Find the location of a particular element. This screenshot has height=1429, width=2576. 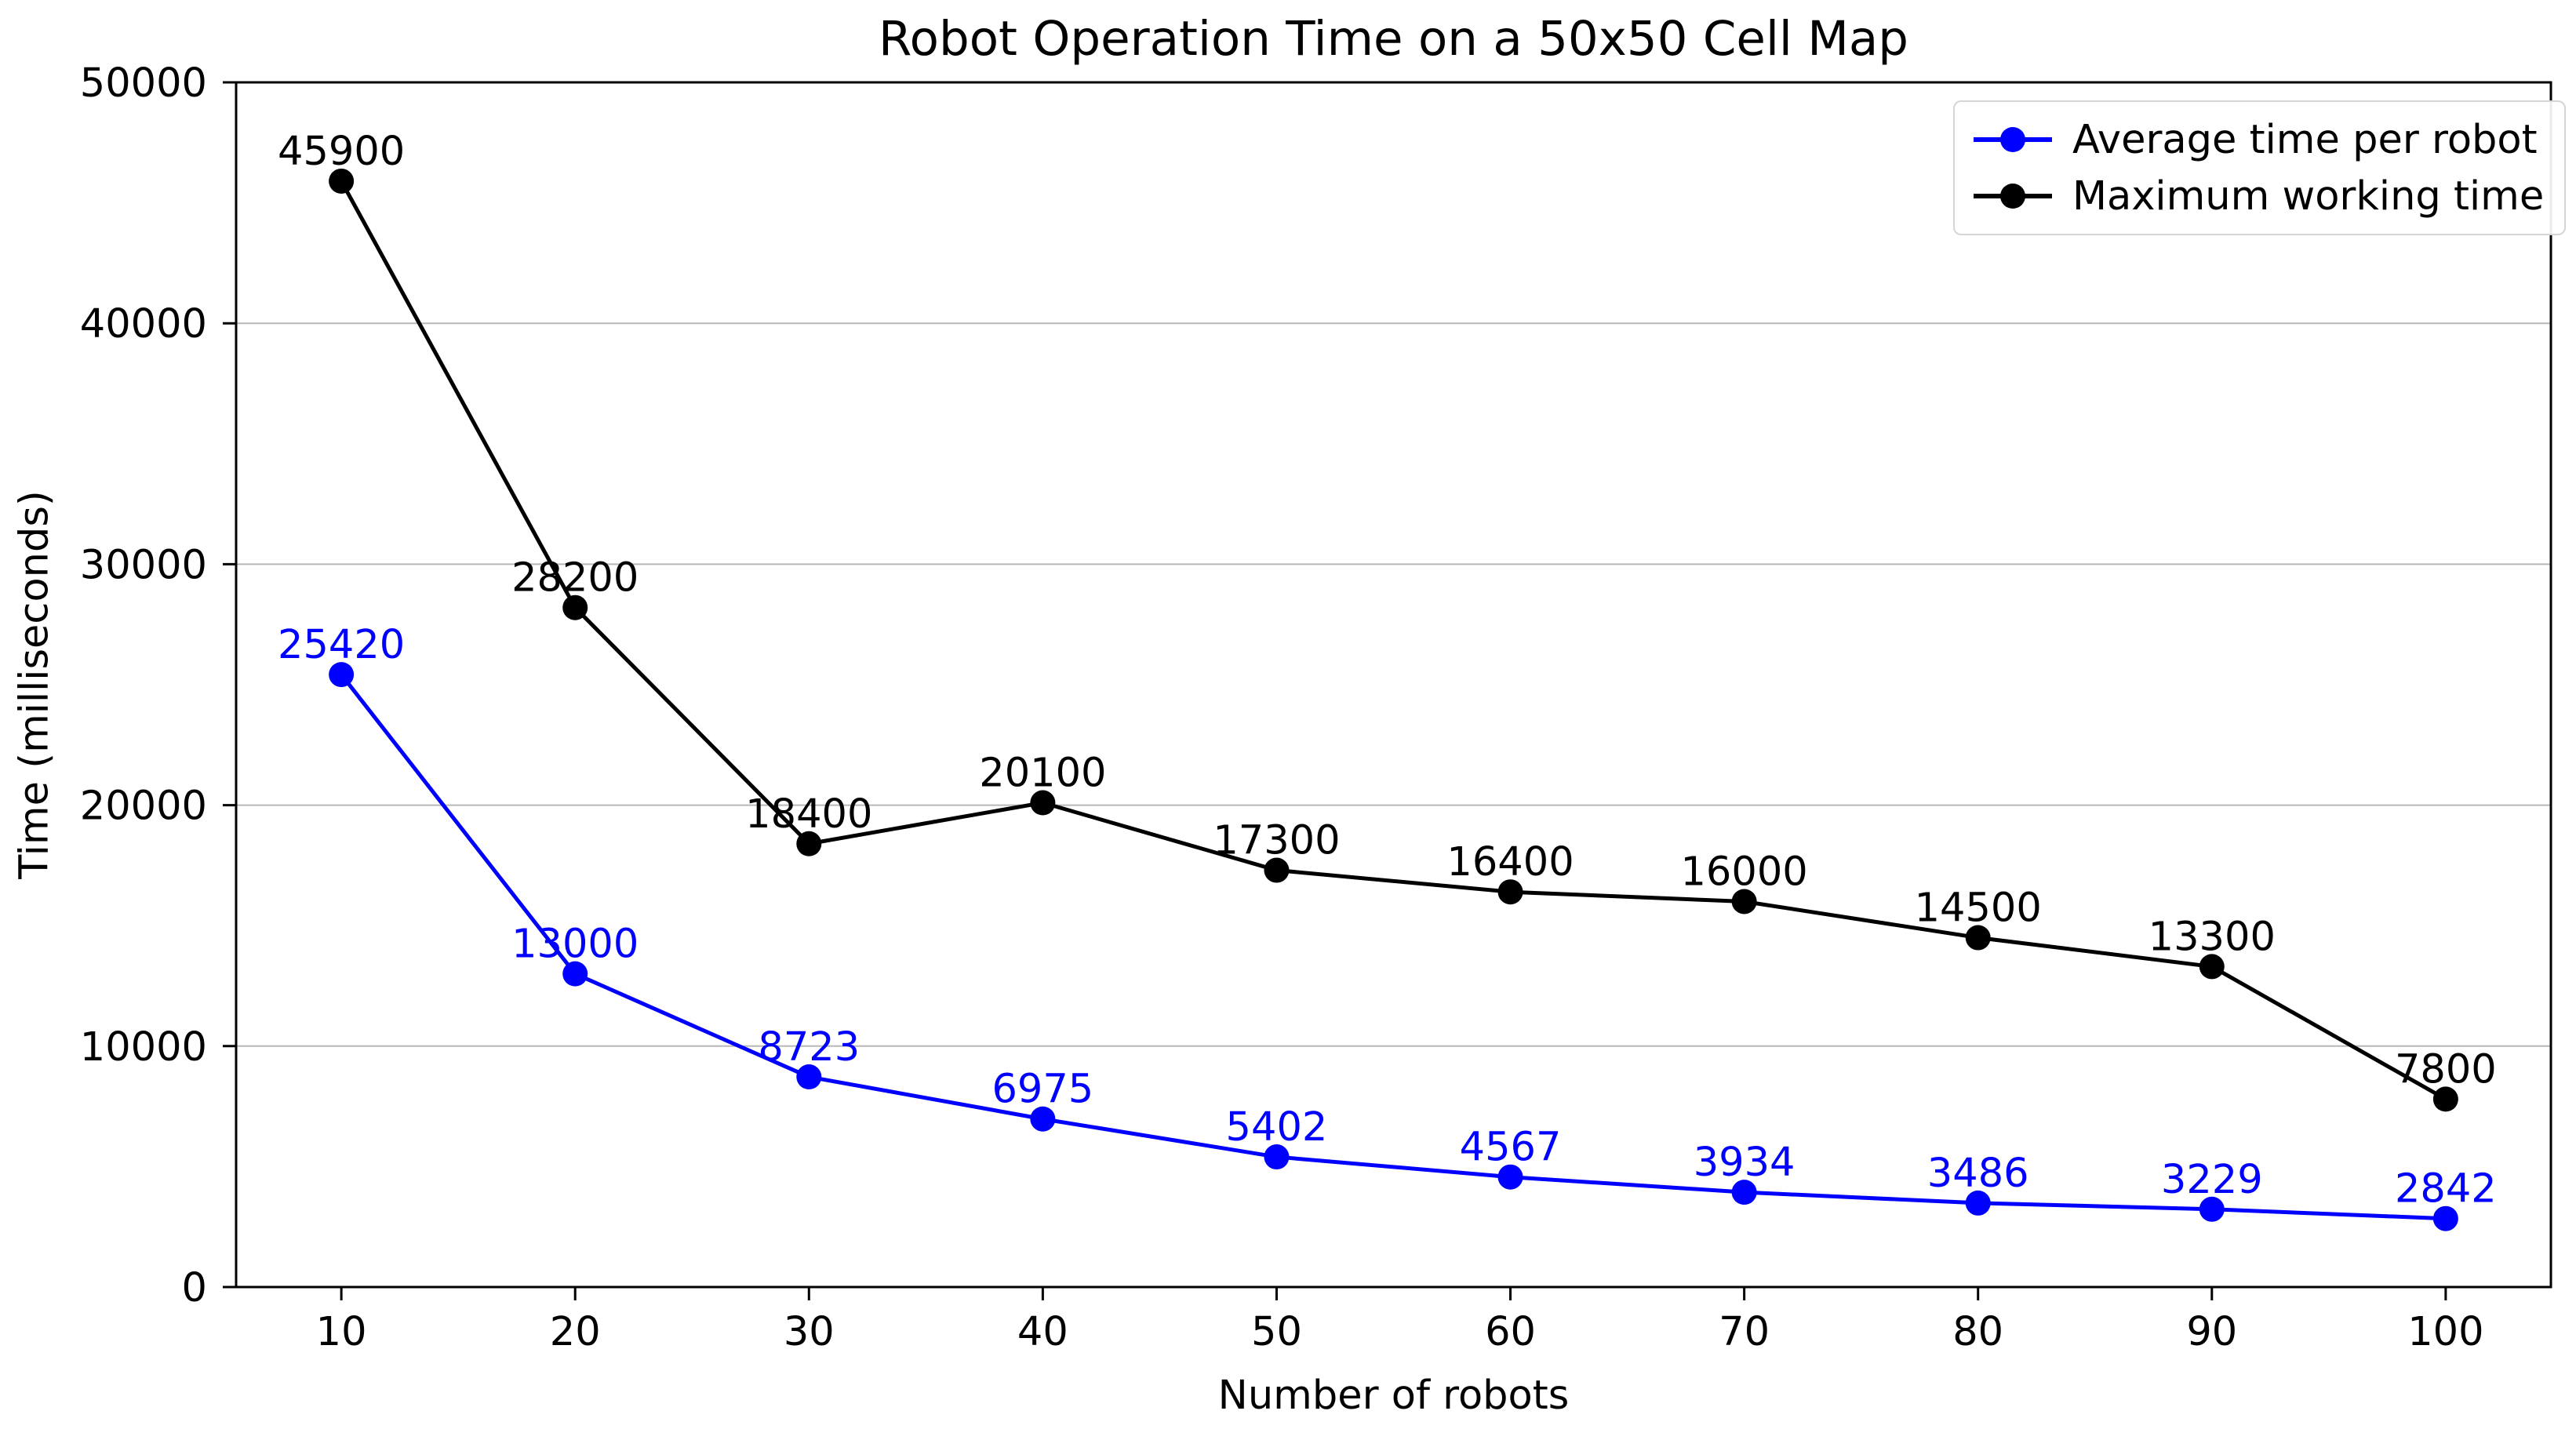

legend-item-maximum: Maximum working time is located at coordinates (2259, 196).